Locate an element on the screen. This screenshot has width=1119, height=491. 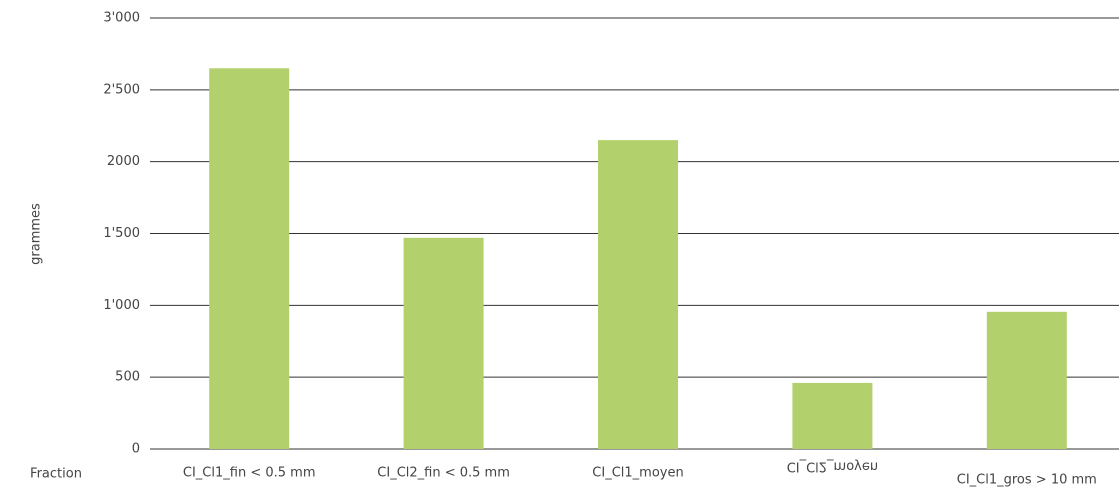
x-tick-label: CI_Cl1_fin < 0.5 mm is located at coordinates (249, 473).